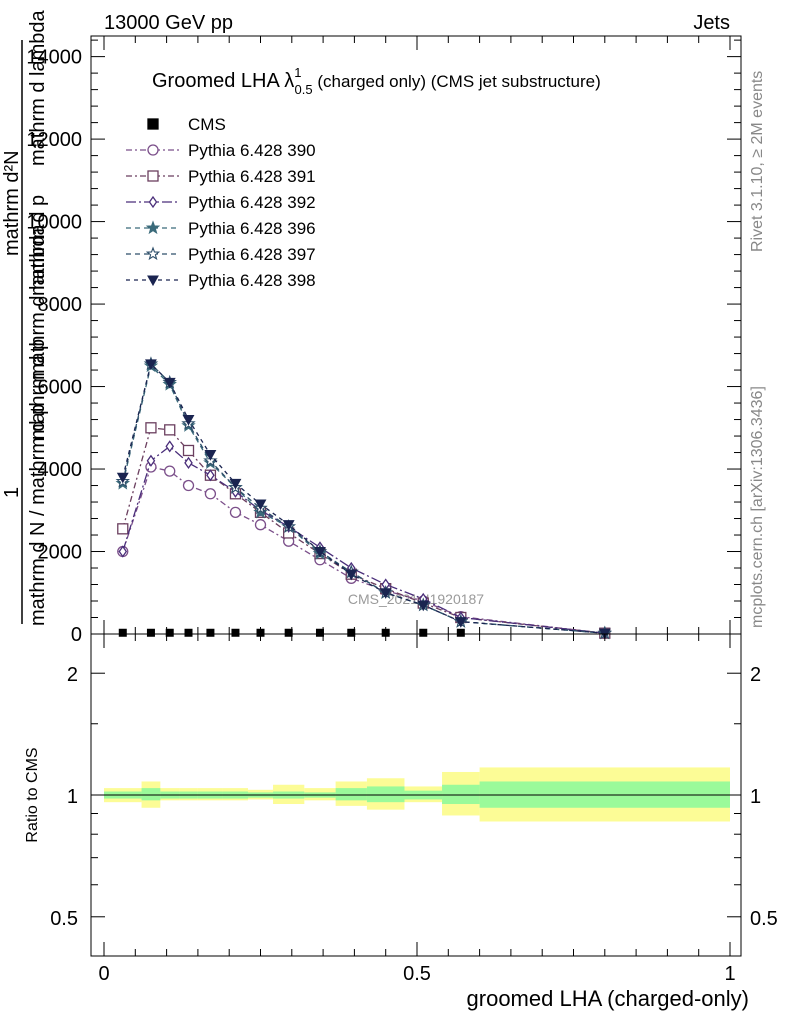  What do you see at coordinates (757, 161) in the screenshot?
I see `rivet-label: Rivet 3.1.10, ≥ 2M events` at bounding box center [757, 161].